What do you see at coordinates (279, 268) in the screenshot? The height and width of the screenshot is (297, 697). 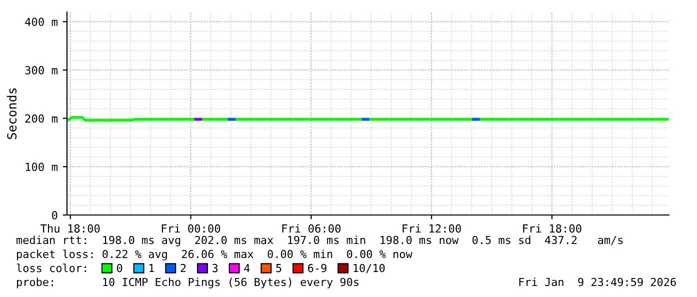 I see `legend-label: 5` at bounding box center [279, 268].